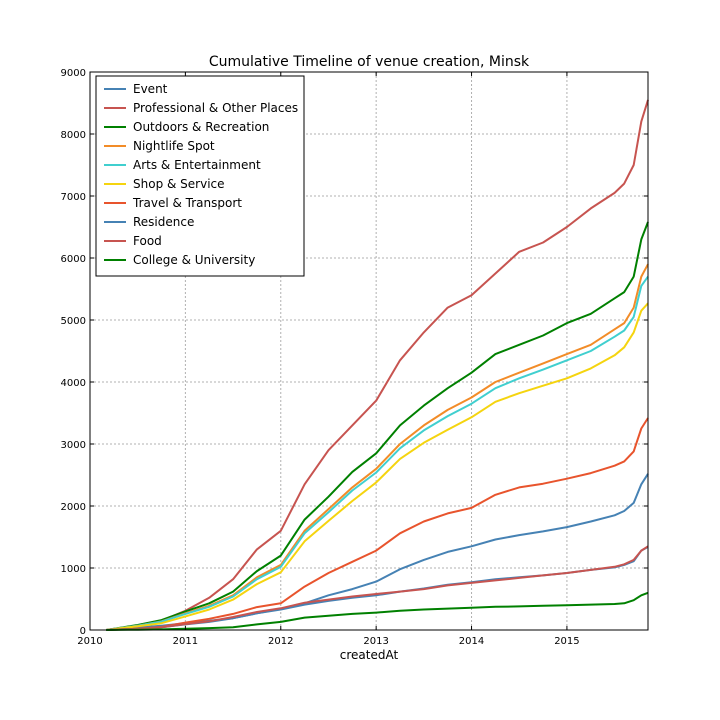 Image resolution: width=720 pixels, height=720 pixels. I want to click on y-tick-label: 3000, so click(73, 445).